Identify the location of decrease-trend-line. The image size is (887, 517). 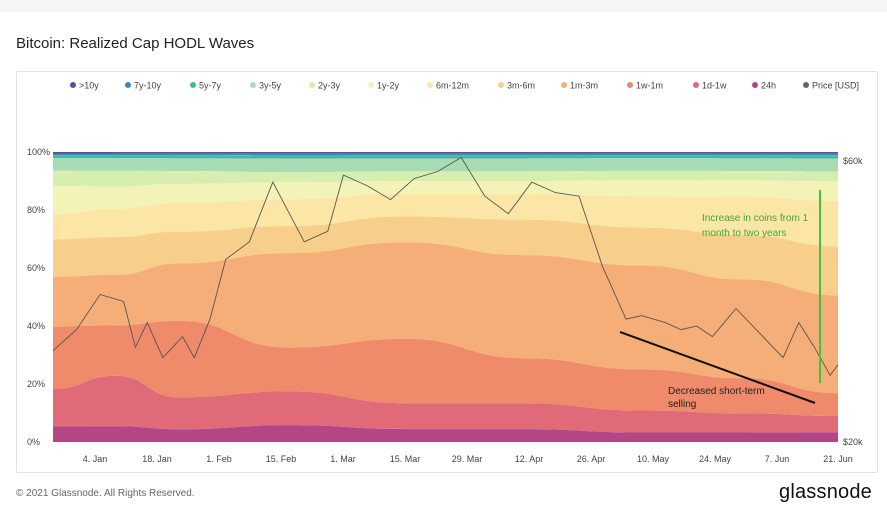
(717, 367).